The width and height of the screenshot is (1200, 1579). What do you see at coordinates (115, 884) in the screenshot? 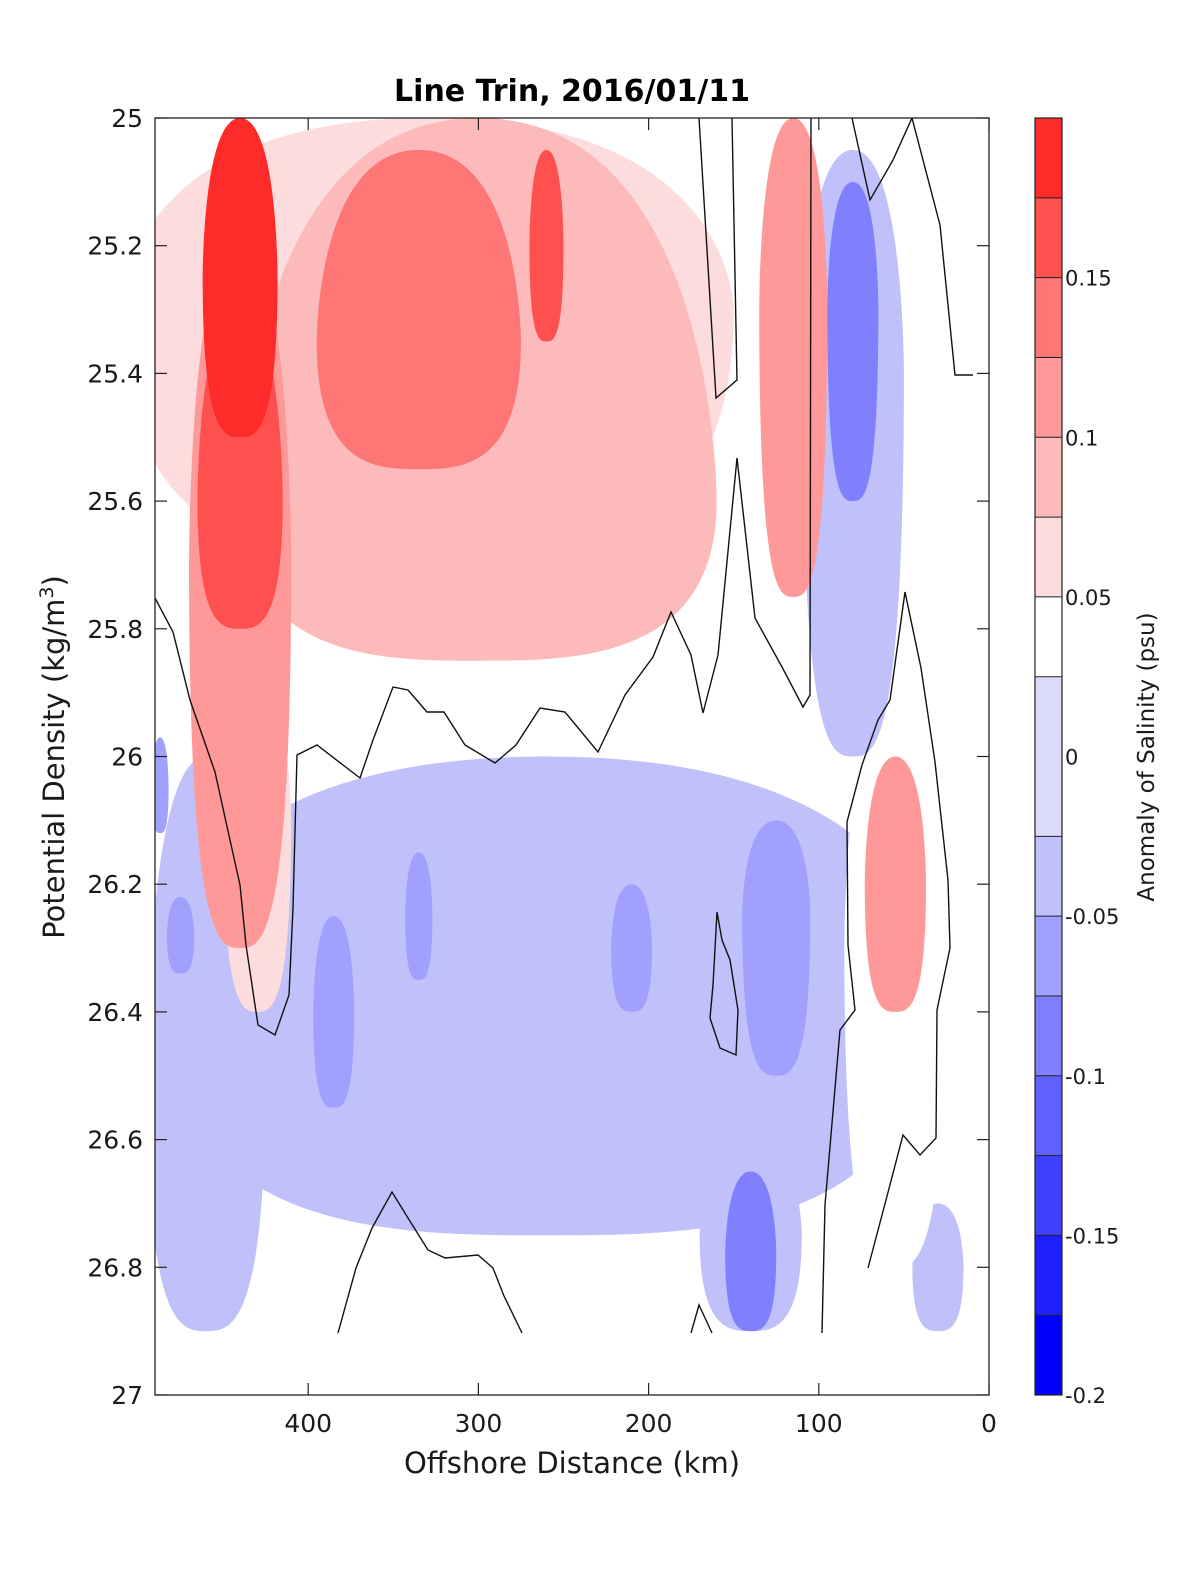
I see `y-tick-label: 26.2` at bounding box center [115, 884].